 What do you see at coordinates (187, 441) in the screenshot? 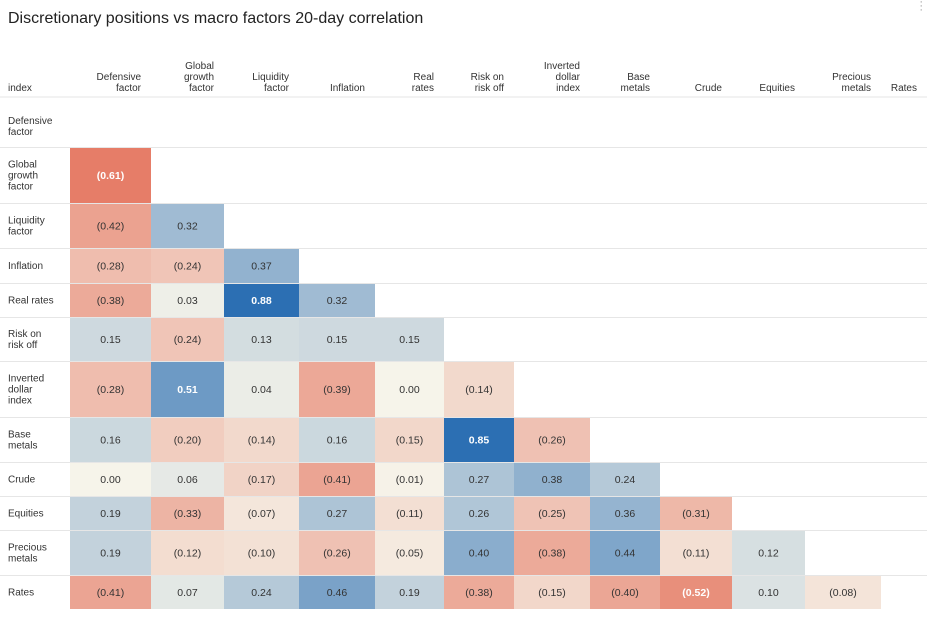
I see `cell-value: (0.20)` at bounding box center [187, 441].